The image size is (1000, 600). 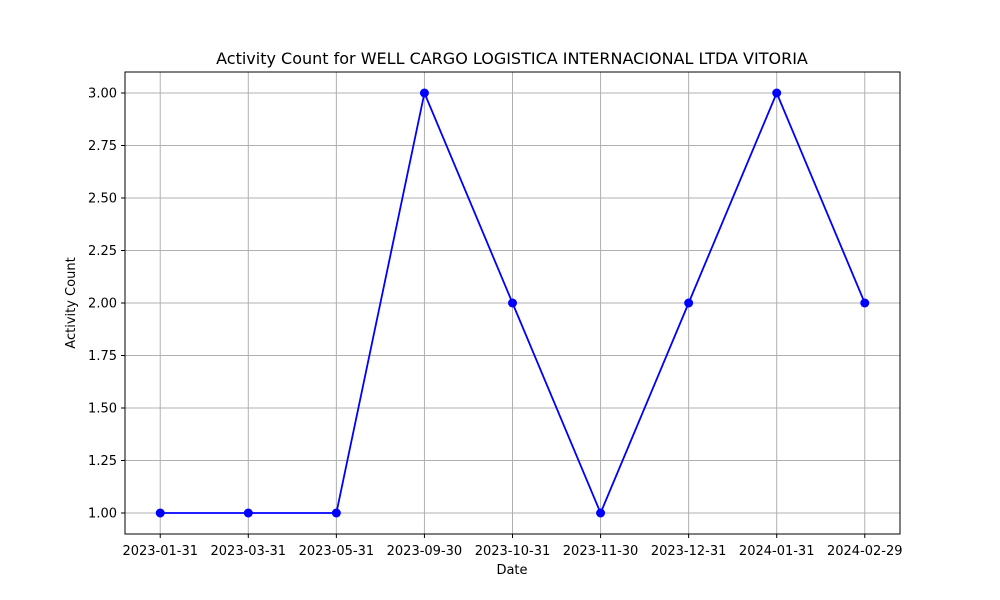 I want to click on y-tick-label: 3.00, so click(x=102, y=94).